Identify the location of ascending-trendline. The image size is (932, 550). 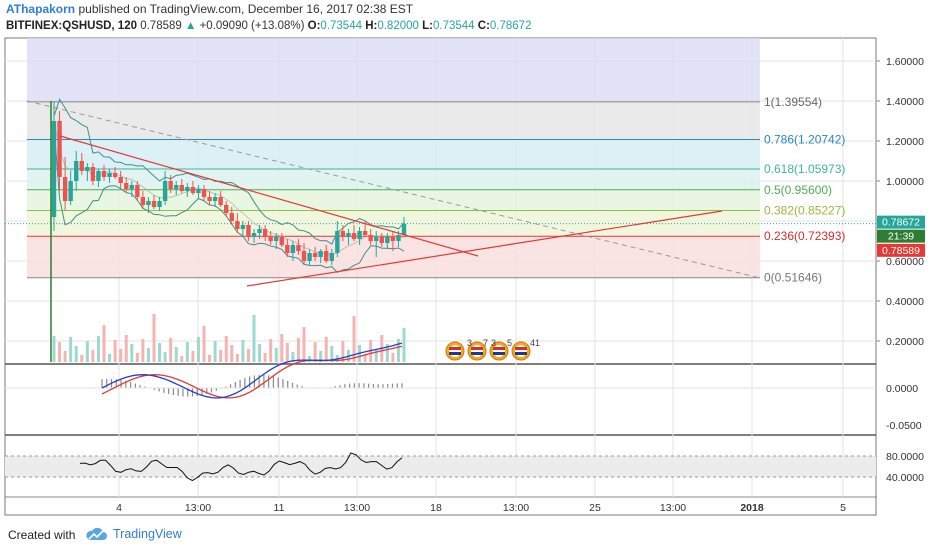
(484, 248).